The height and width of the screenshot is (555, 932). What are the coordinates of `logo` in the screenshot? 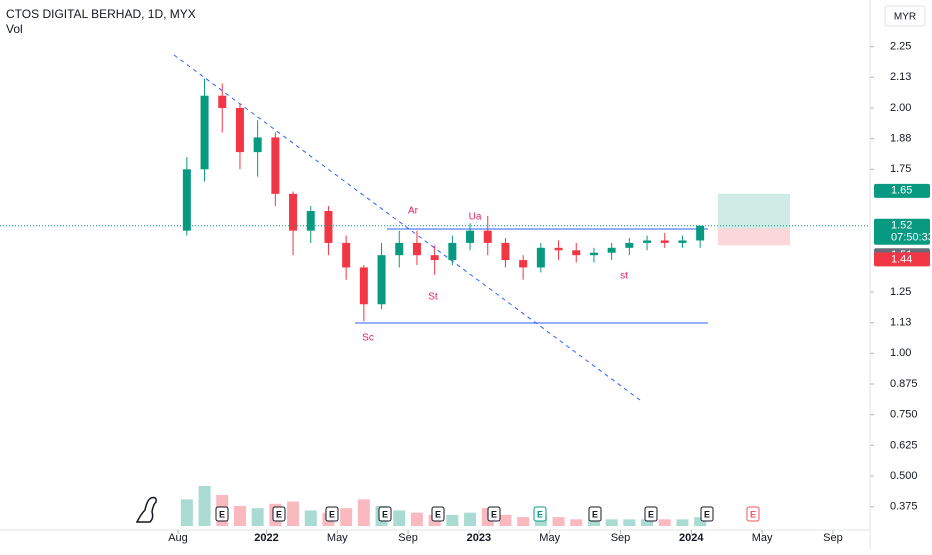 It's located at (146, 509).